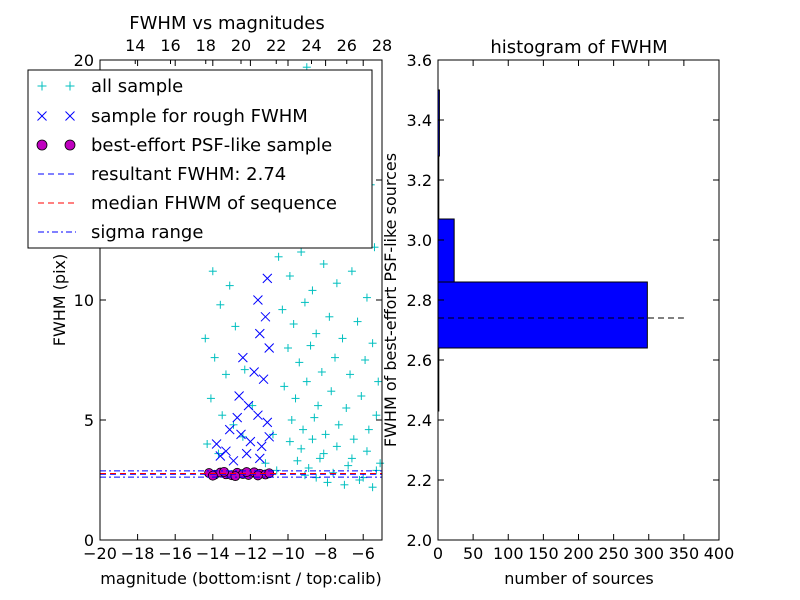 The height and width of the screenshot is (600, 800). What do you see at coordinates (214, 203) in the screenshot?
I see `legend-label-median: median FHWM of sequence` at bounding box center [214, 203].